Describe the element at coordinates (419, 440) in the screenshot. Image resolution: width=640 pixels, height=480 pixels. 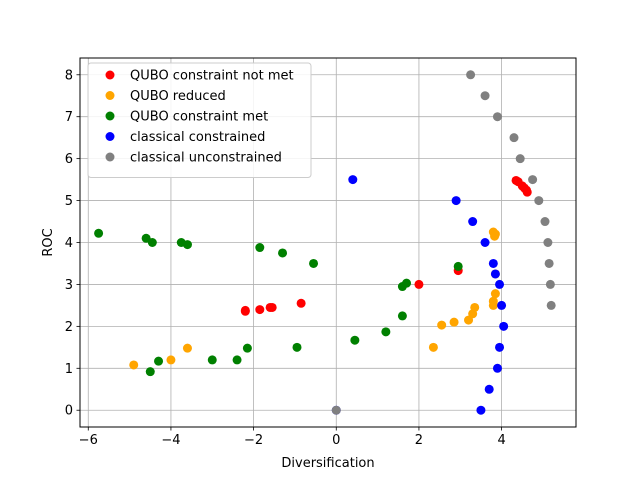
I see `x-tick-label: 2` at that location.